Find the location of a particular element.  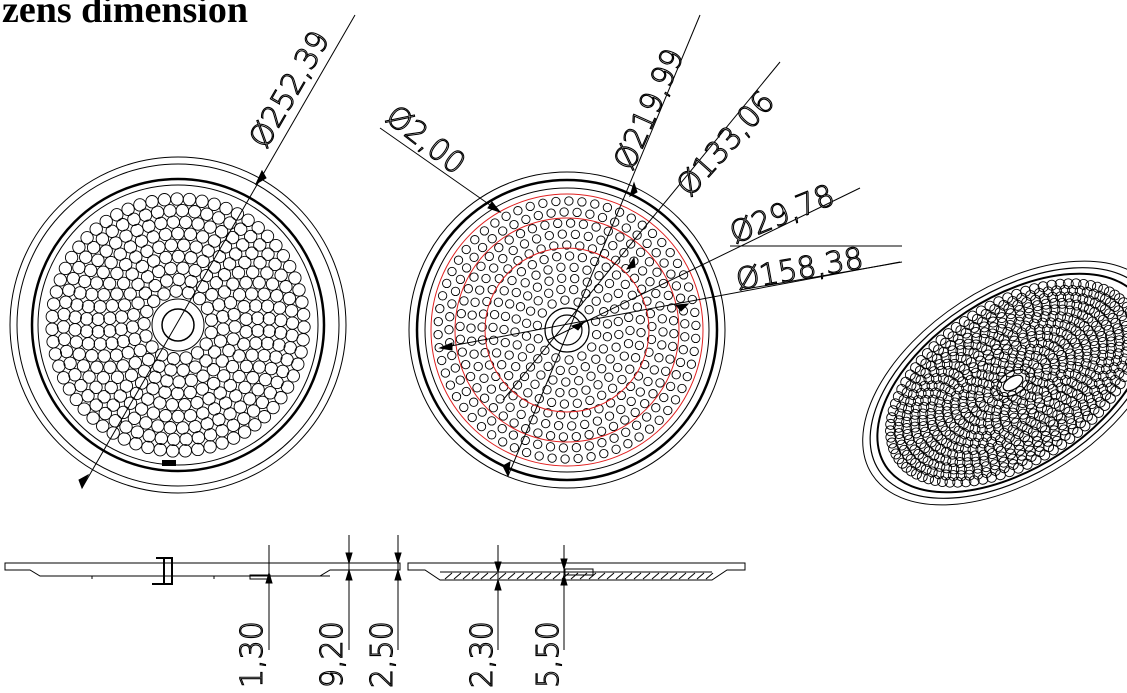

section-2-label: 9,20 is located at coordinates (332, 654).